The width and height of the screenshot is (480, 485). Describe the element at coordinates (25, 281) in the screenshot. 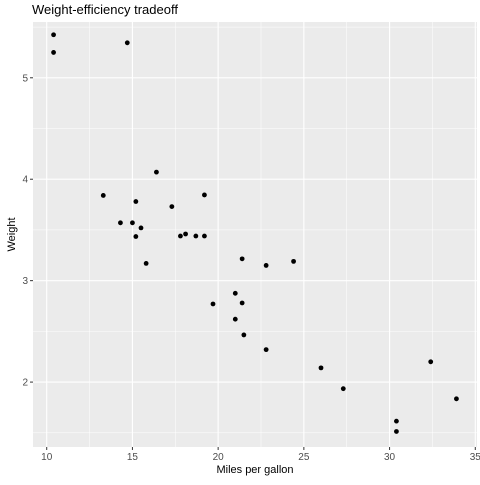

I see `y-tick-label: 3` at that location.